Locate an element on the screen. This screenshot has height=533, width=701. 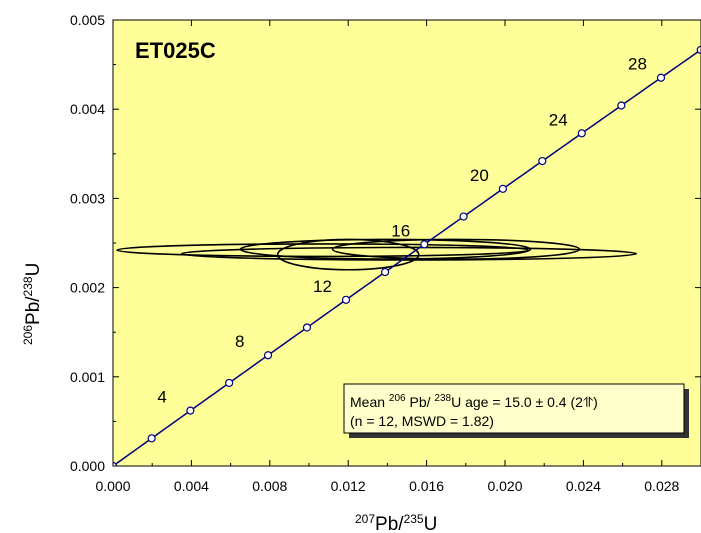
y-axis-label: 206Pb/238U is located at coordinates (32, 304).